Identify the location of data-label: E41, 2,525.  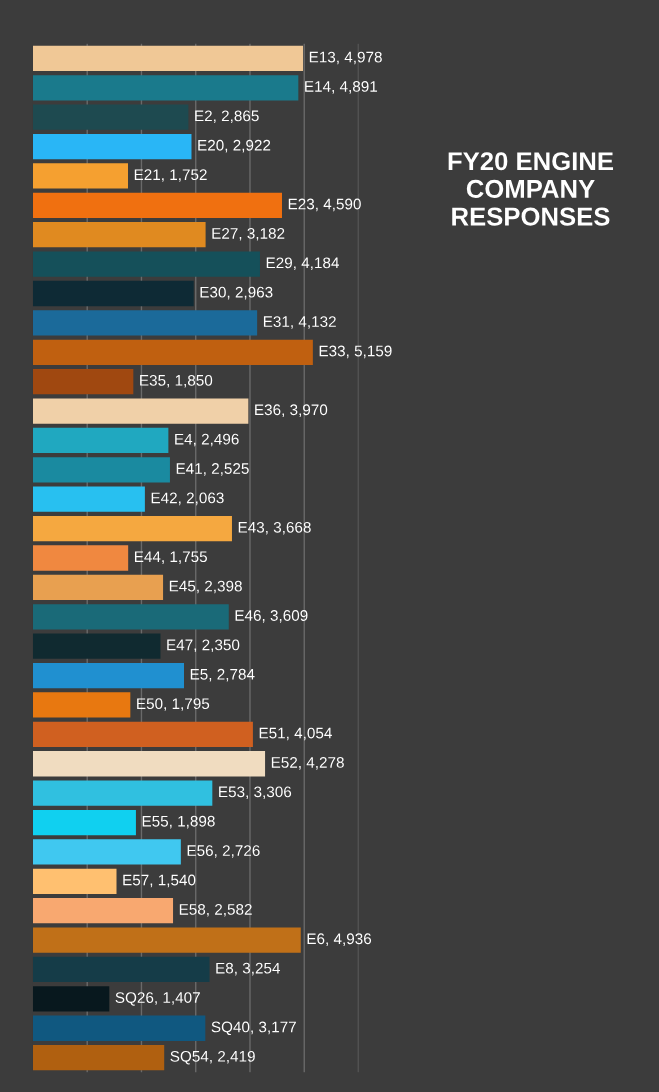
(212, 469).